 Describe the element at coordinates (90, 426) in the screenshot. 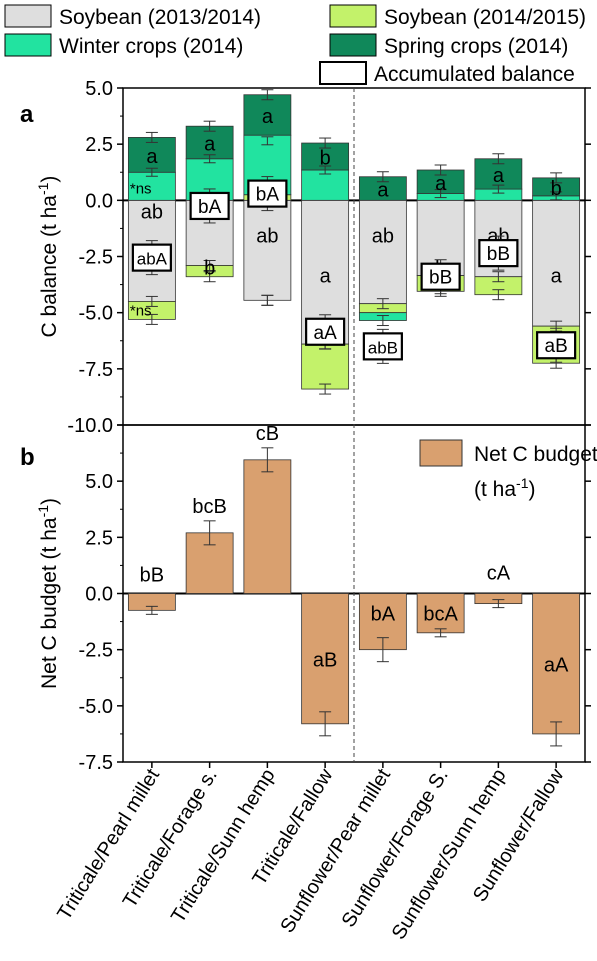

I see `y-tick-label: -10.0` at that location.